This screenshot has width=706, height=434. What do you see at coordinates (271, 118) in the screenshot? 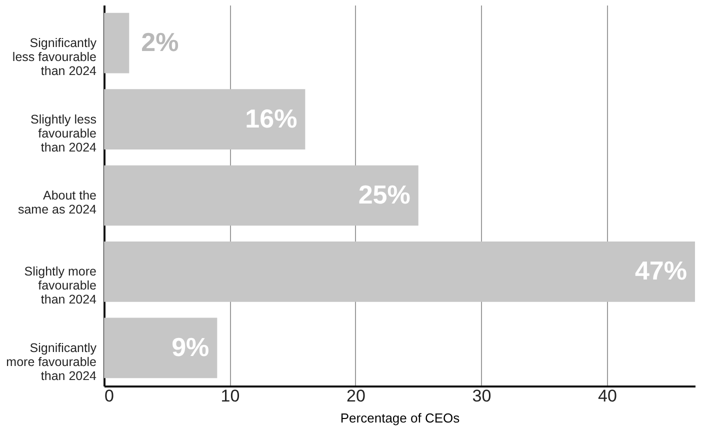
I see `data-label: 16%` at bounding box center [271, 118].